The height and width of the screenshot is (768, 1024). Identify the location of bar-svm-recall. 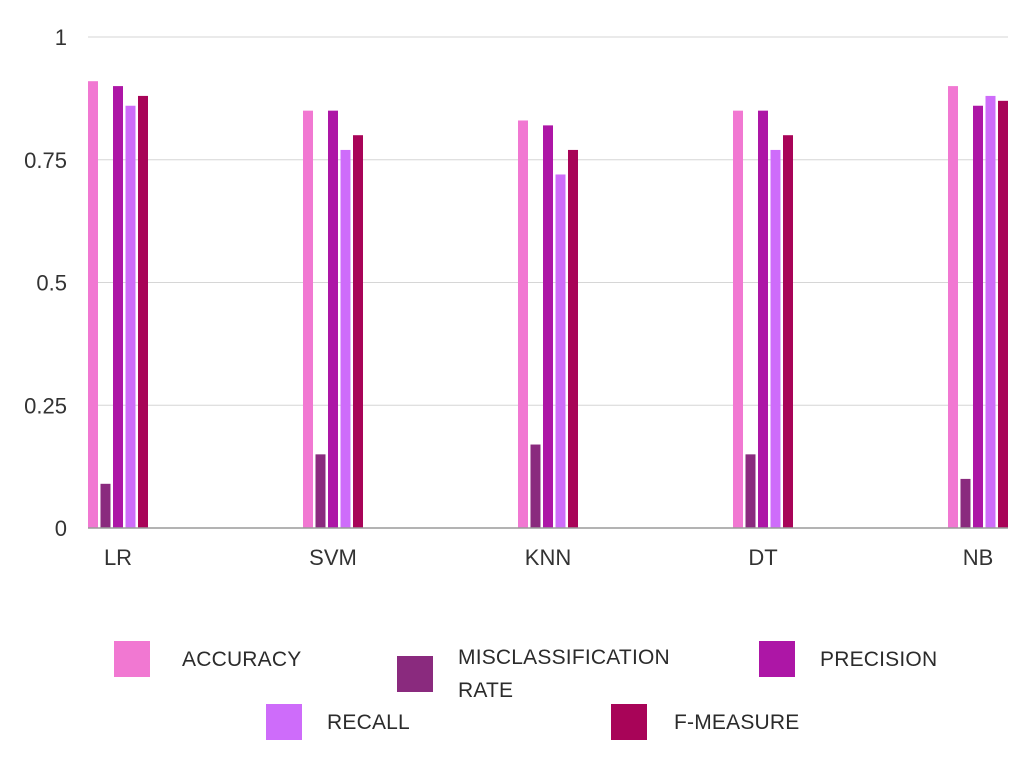
(345, 338).